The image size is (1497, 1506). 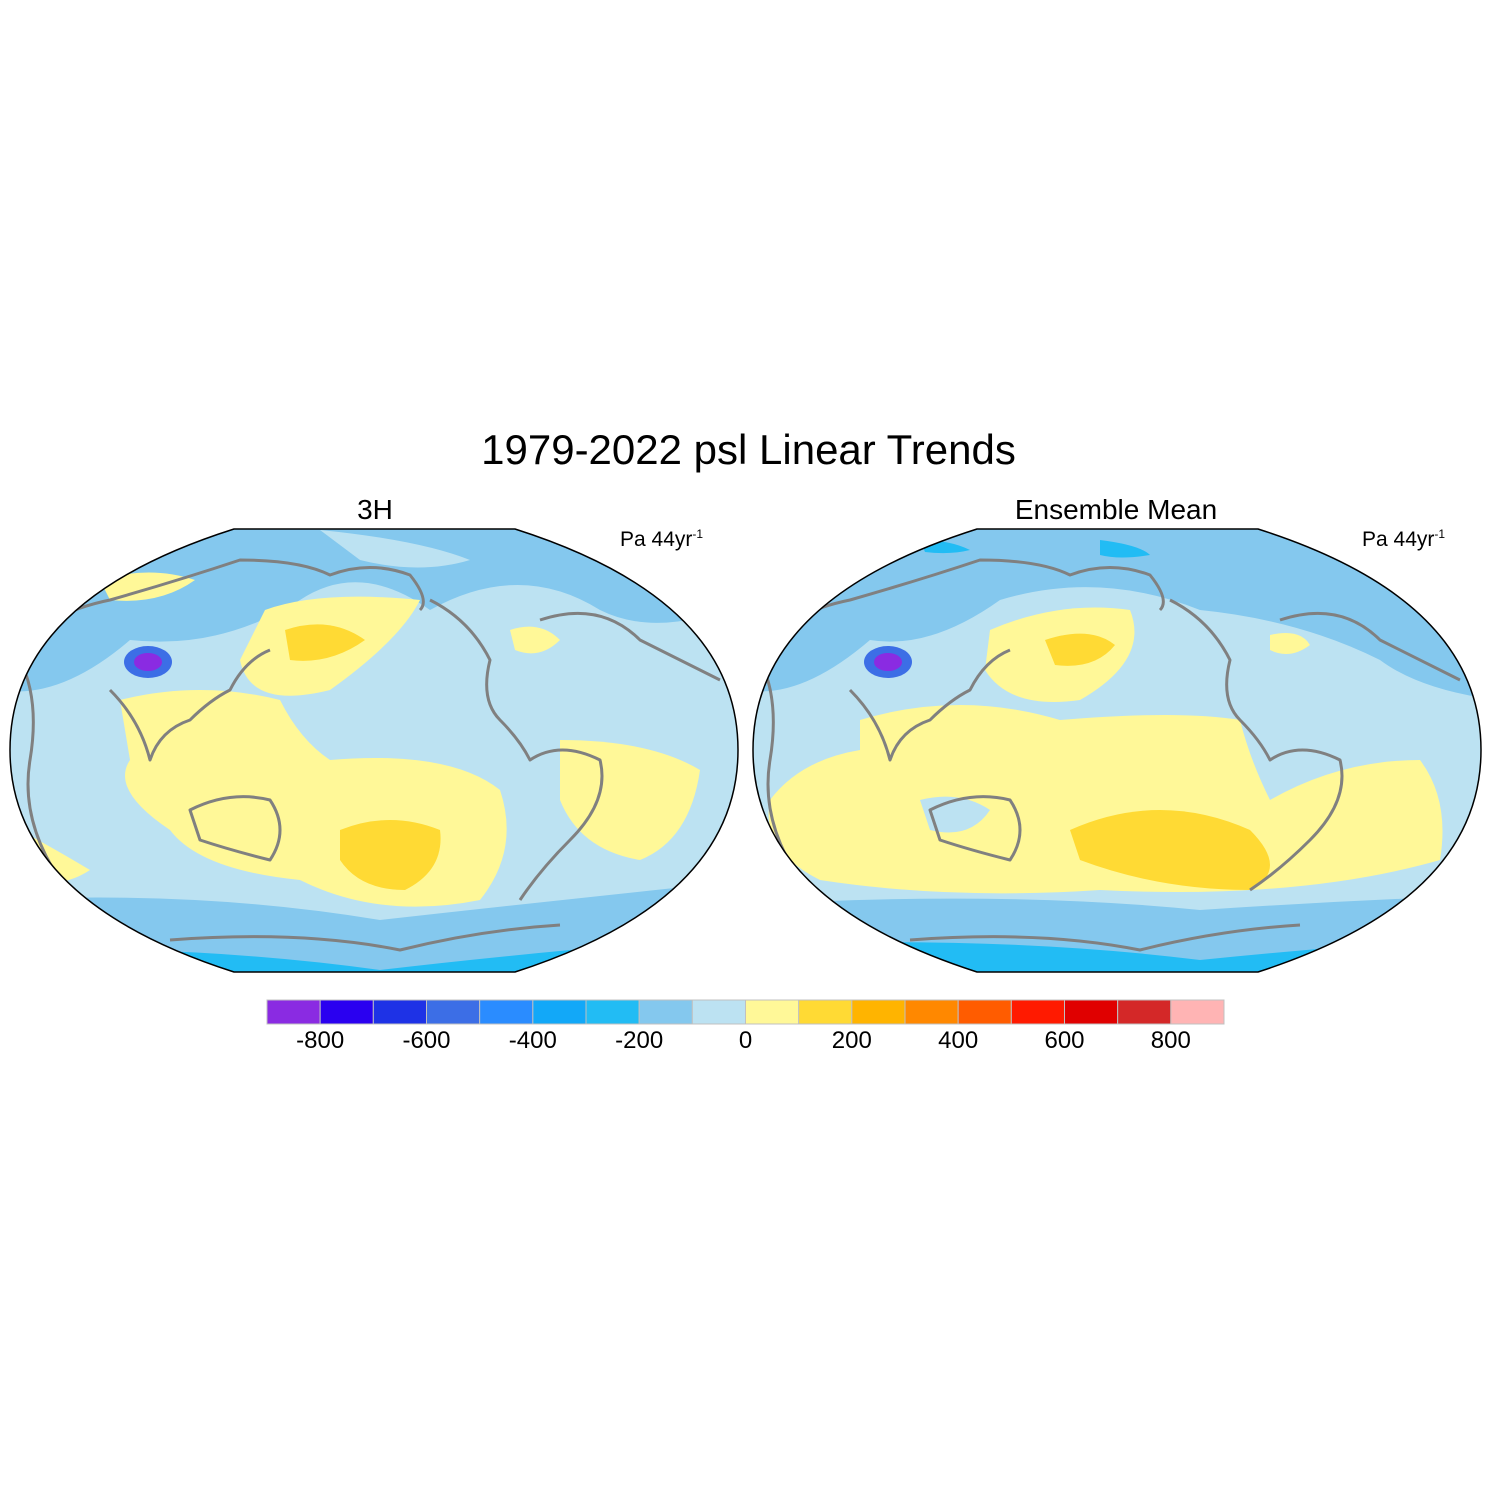 What do you see at coordinates (630, 800) in the screenshot?
I see `south-atlantic-positive` at bounding box center [630, 800].